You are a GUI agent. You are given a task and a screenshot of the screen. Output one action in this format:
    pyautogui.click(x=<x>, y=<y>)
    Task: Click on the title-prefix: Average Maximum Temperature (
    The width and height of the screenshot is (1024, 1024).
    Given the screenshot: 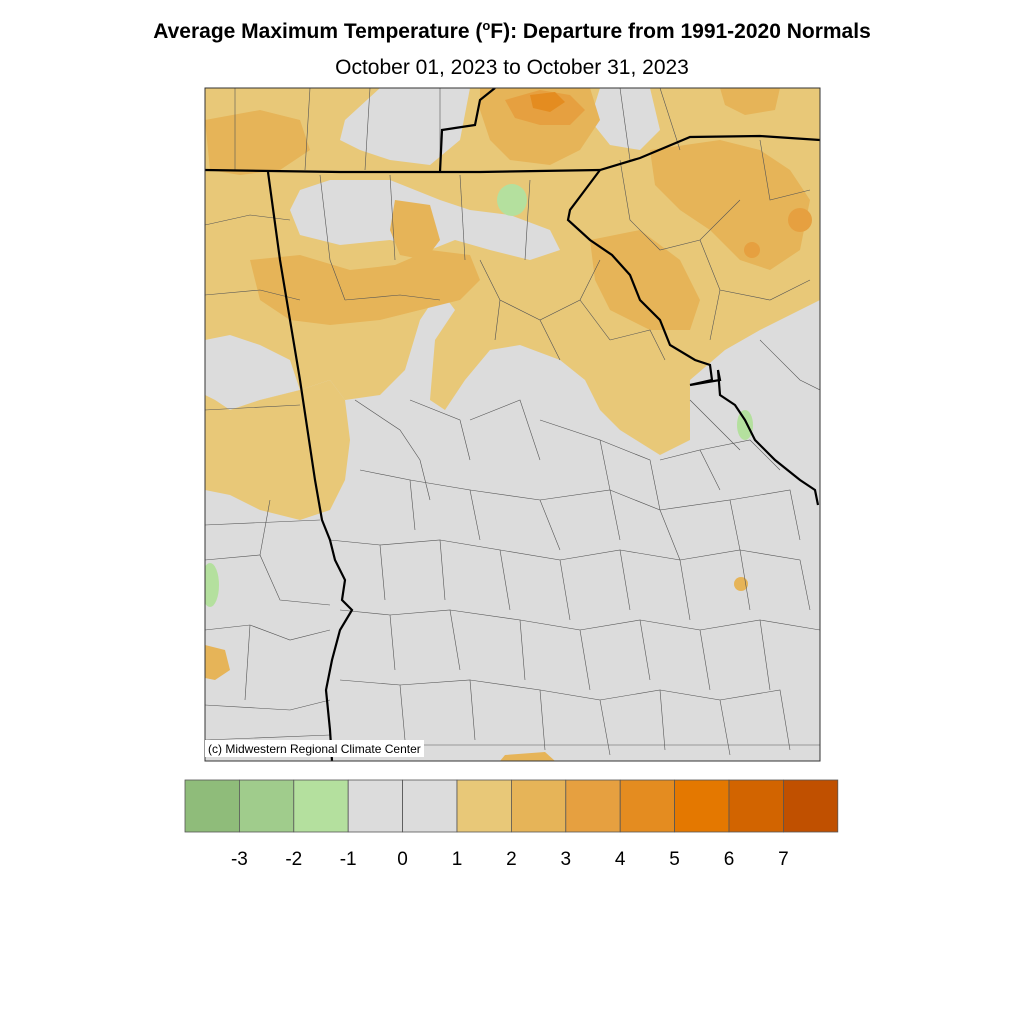 What is the action you would take?
    pyautogui.click(x=318, y=31)
    